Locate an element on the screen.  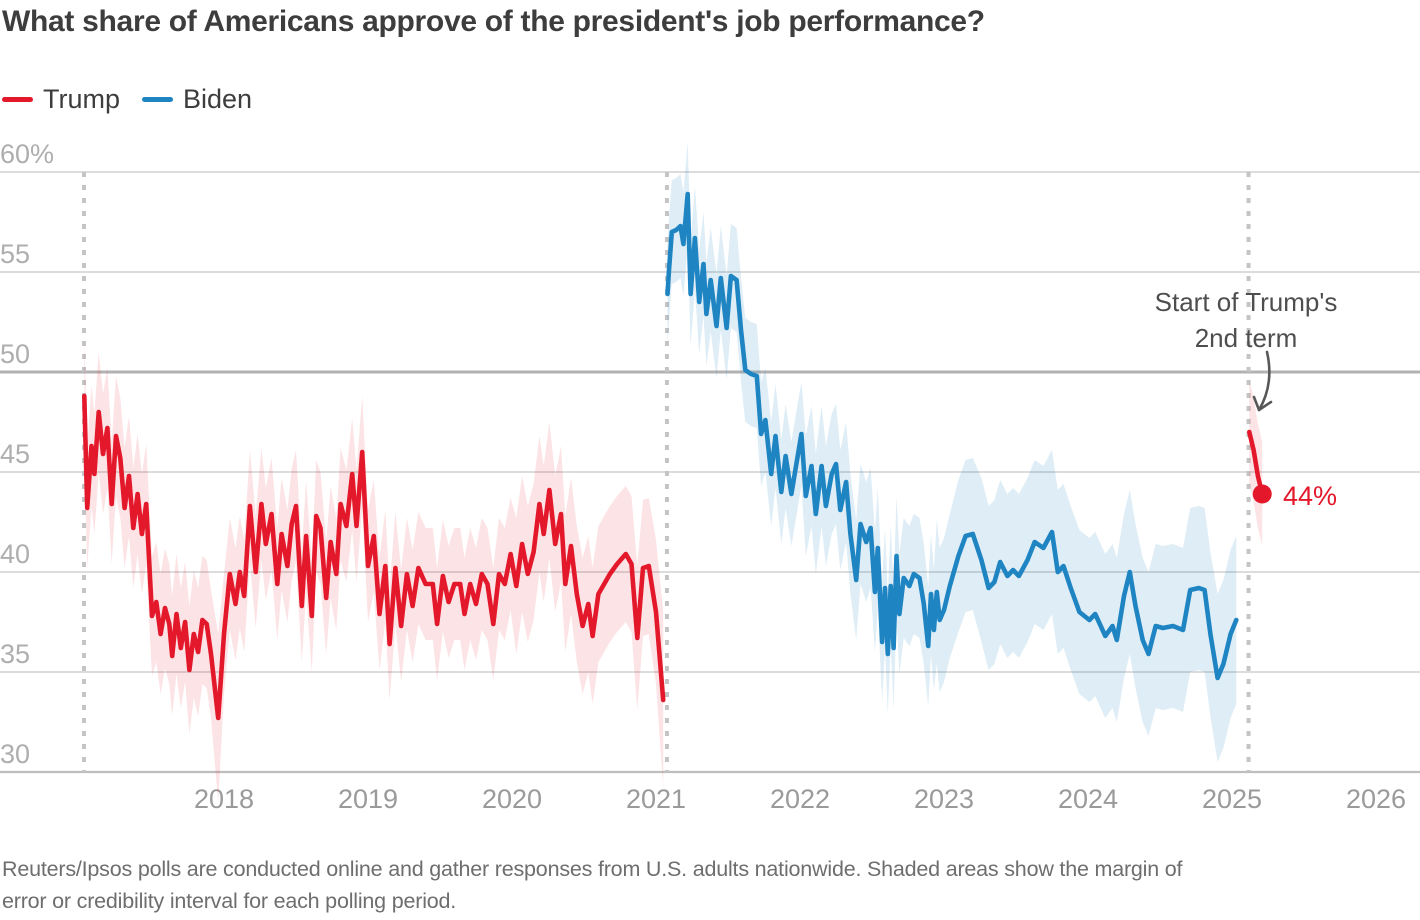
y-axis-label-40: 40 is located at coordinates (15, 554).